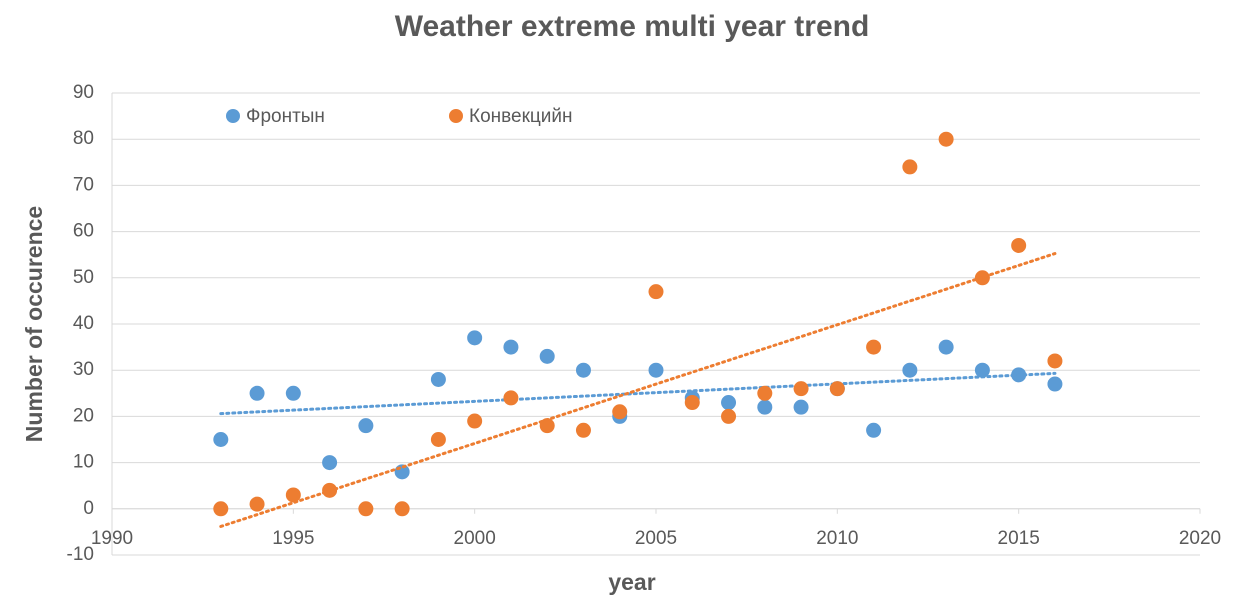 This screenshot has height=606, width=1243. What do you see at coordinates (1019, 538) in the screenshot?
I see `x-tick-label: 2015` at bounding box center [1019, 538].